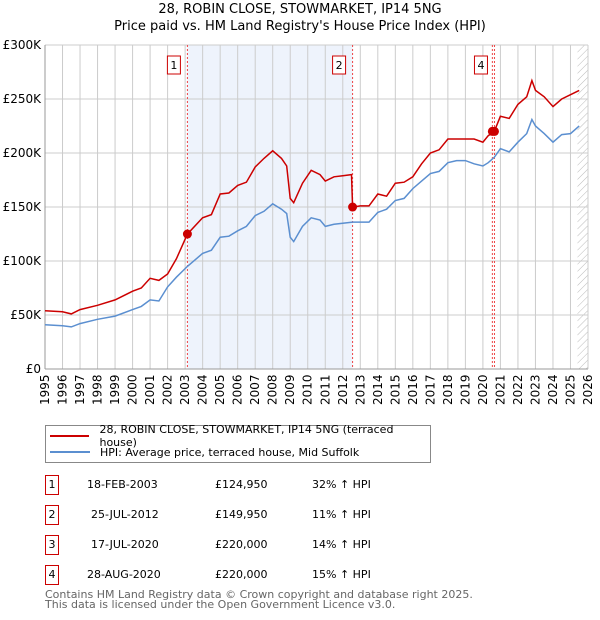 This screenshot has height=620, width=600. What do you see at coordinates (125, 514) in the screenshot?
I see `transaction-date: 25-JUL-2012` at bounding box center [125, 514].